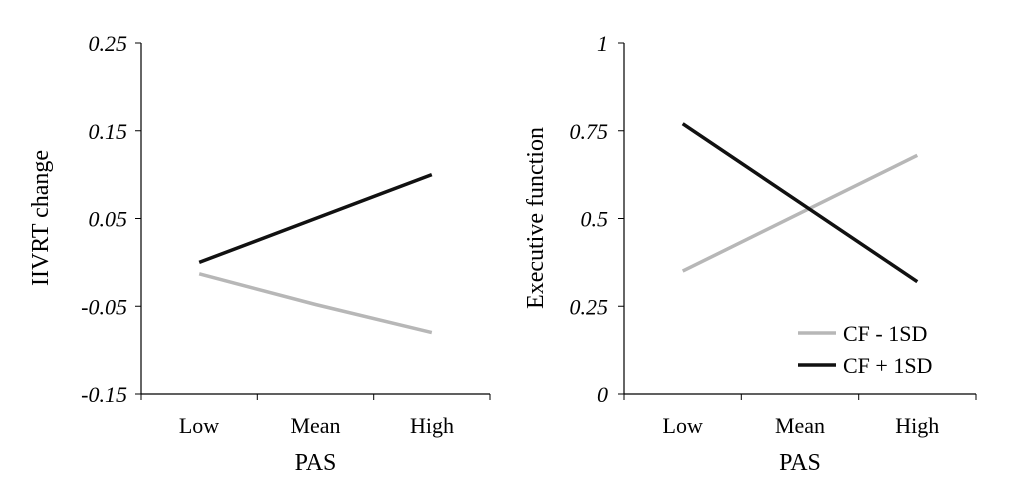 The image size is (1020, 501). Describe the element at coordinates (108, 131) in the screenshot. I see `y-tick-label: 0.15` at that location.